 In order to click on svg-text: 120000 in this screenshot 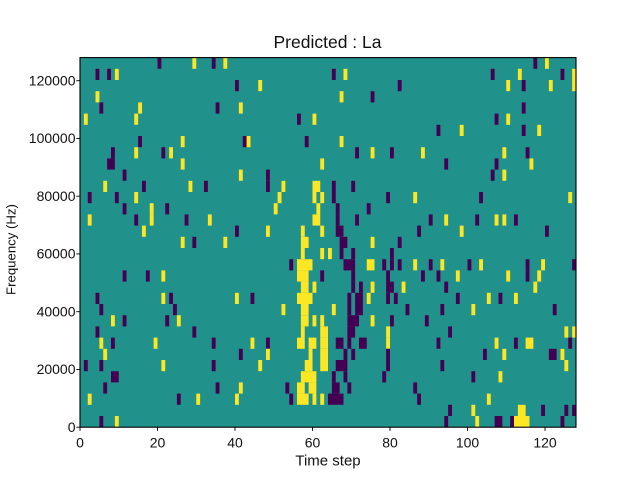, I will do `click(52, 80)`.